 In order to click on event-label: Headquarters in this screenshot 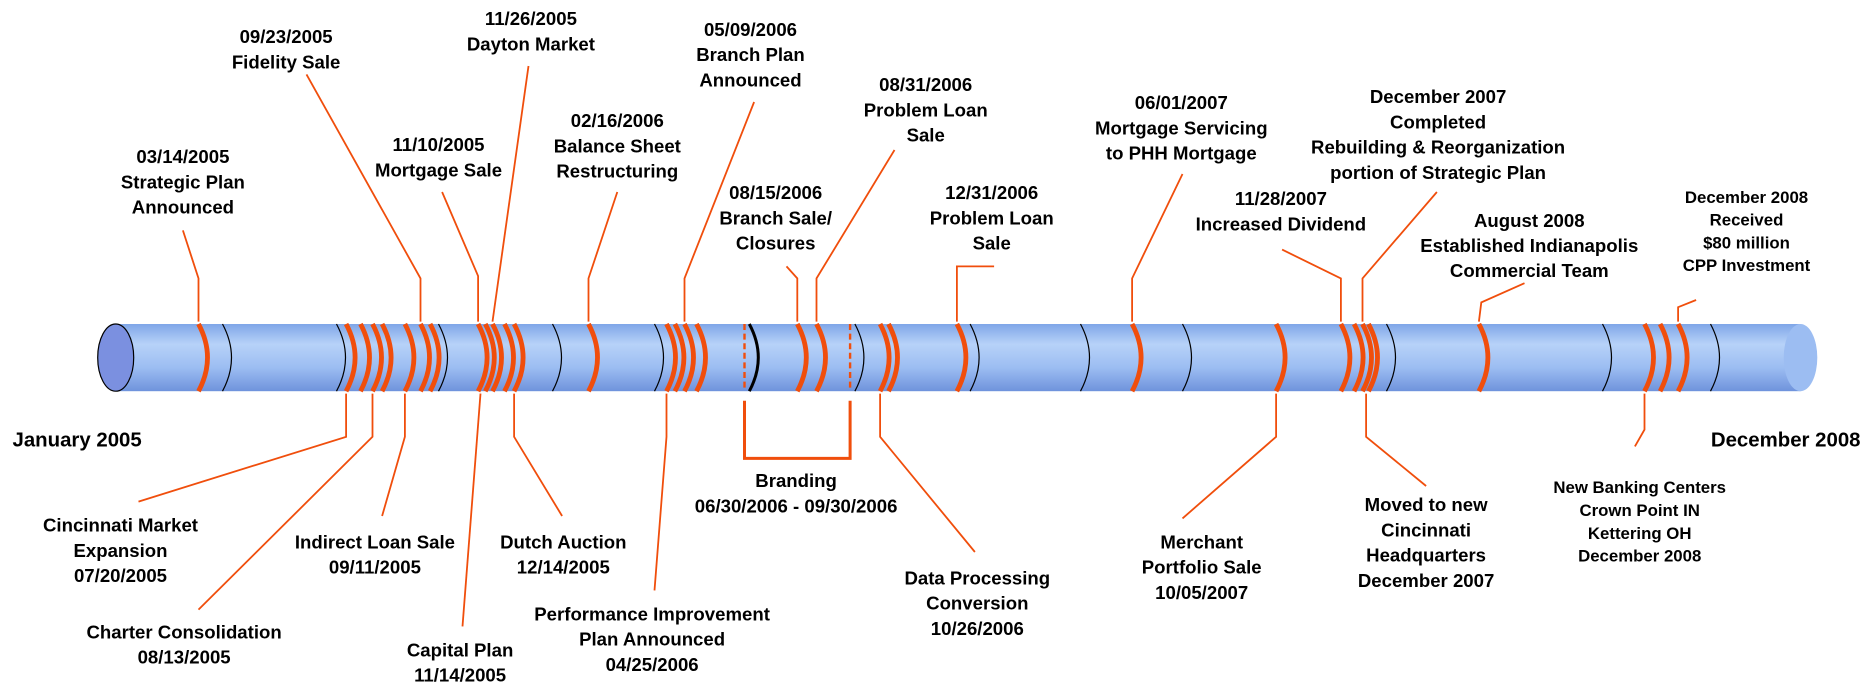, I will do `click(1426, 555)`.